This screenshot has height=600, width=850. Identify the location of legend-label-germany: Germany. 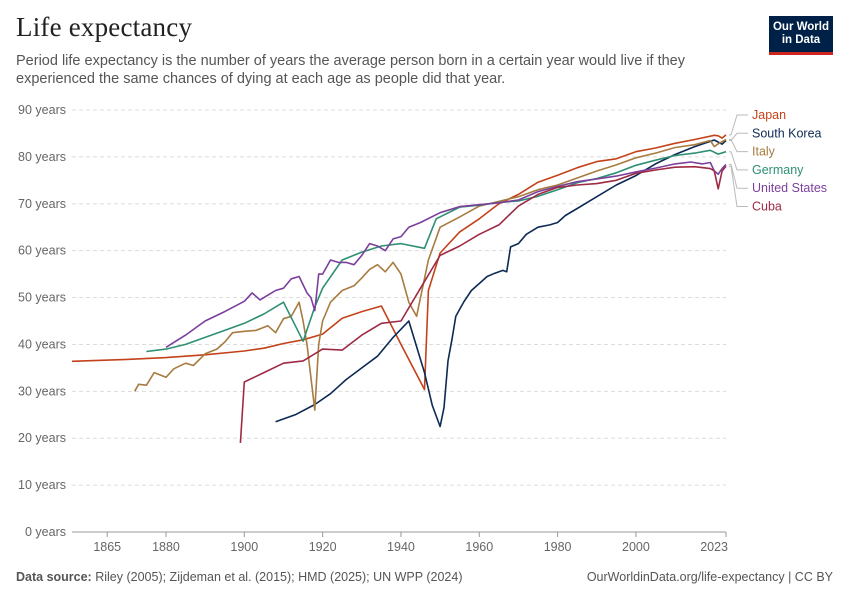
(778, 170).